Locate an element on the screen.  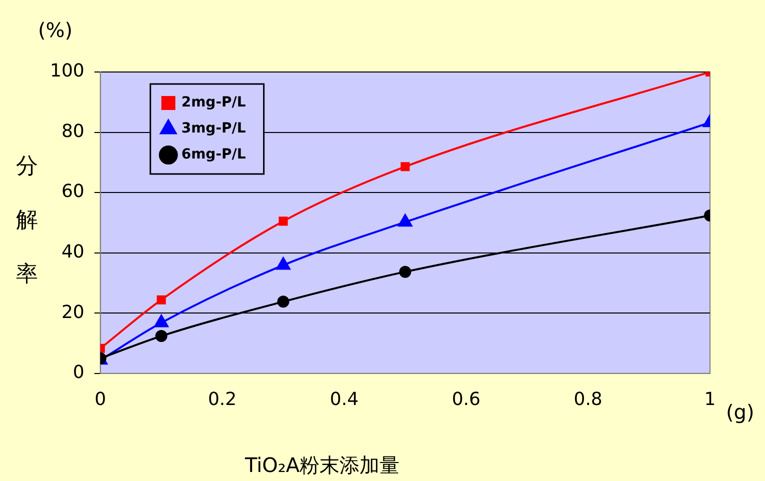
x-tick-label: 0 is located at coordinates (100, 399).